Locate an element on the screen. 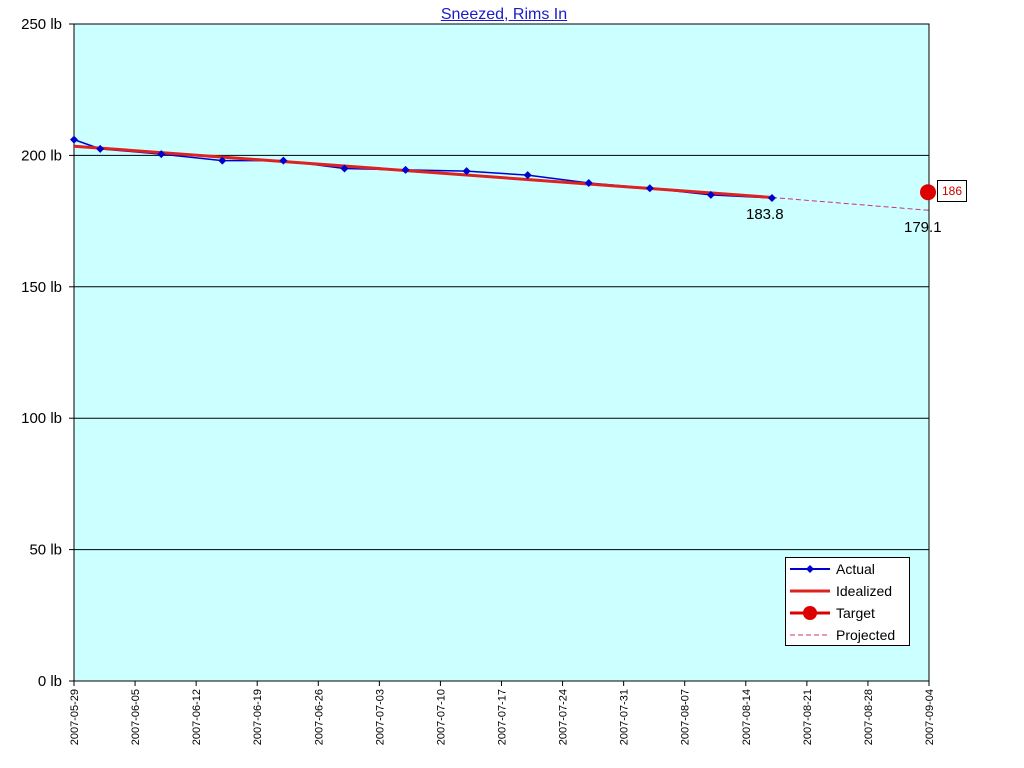 The height and width of the screenshot is (768, 1024). y-tick-label: 250 lb is located at coordinates (41, 24).